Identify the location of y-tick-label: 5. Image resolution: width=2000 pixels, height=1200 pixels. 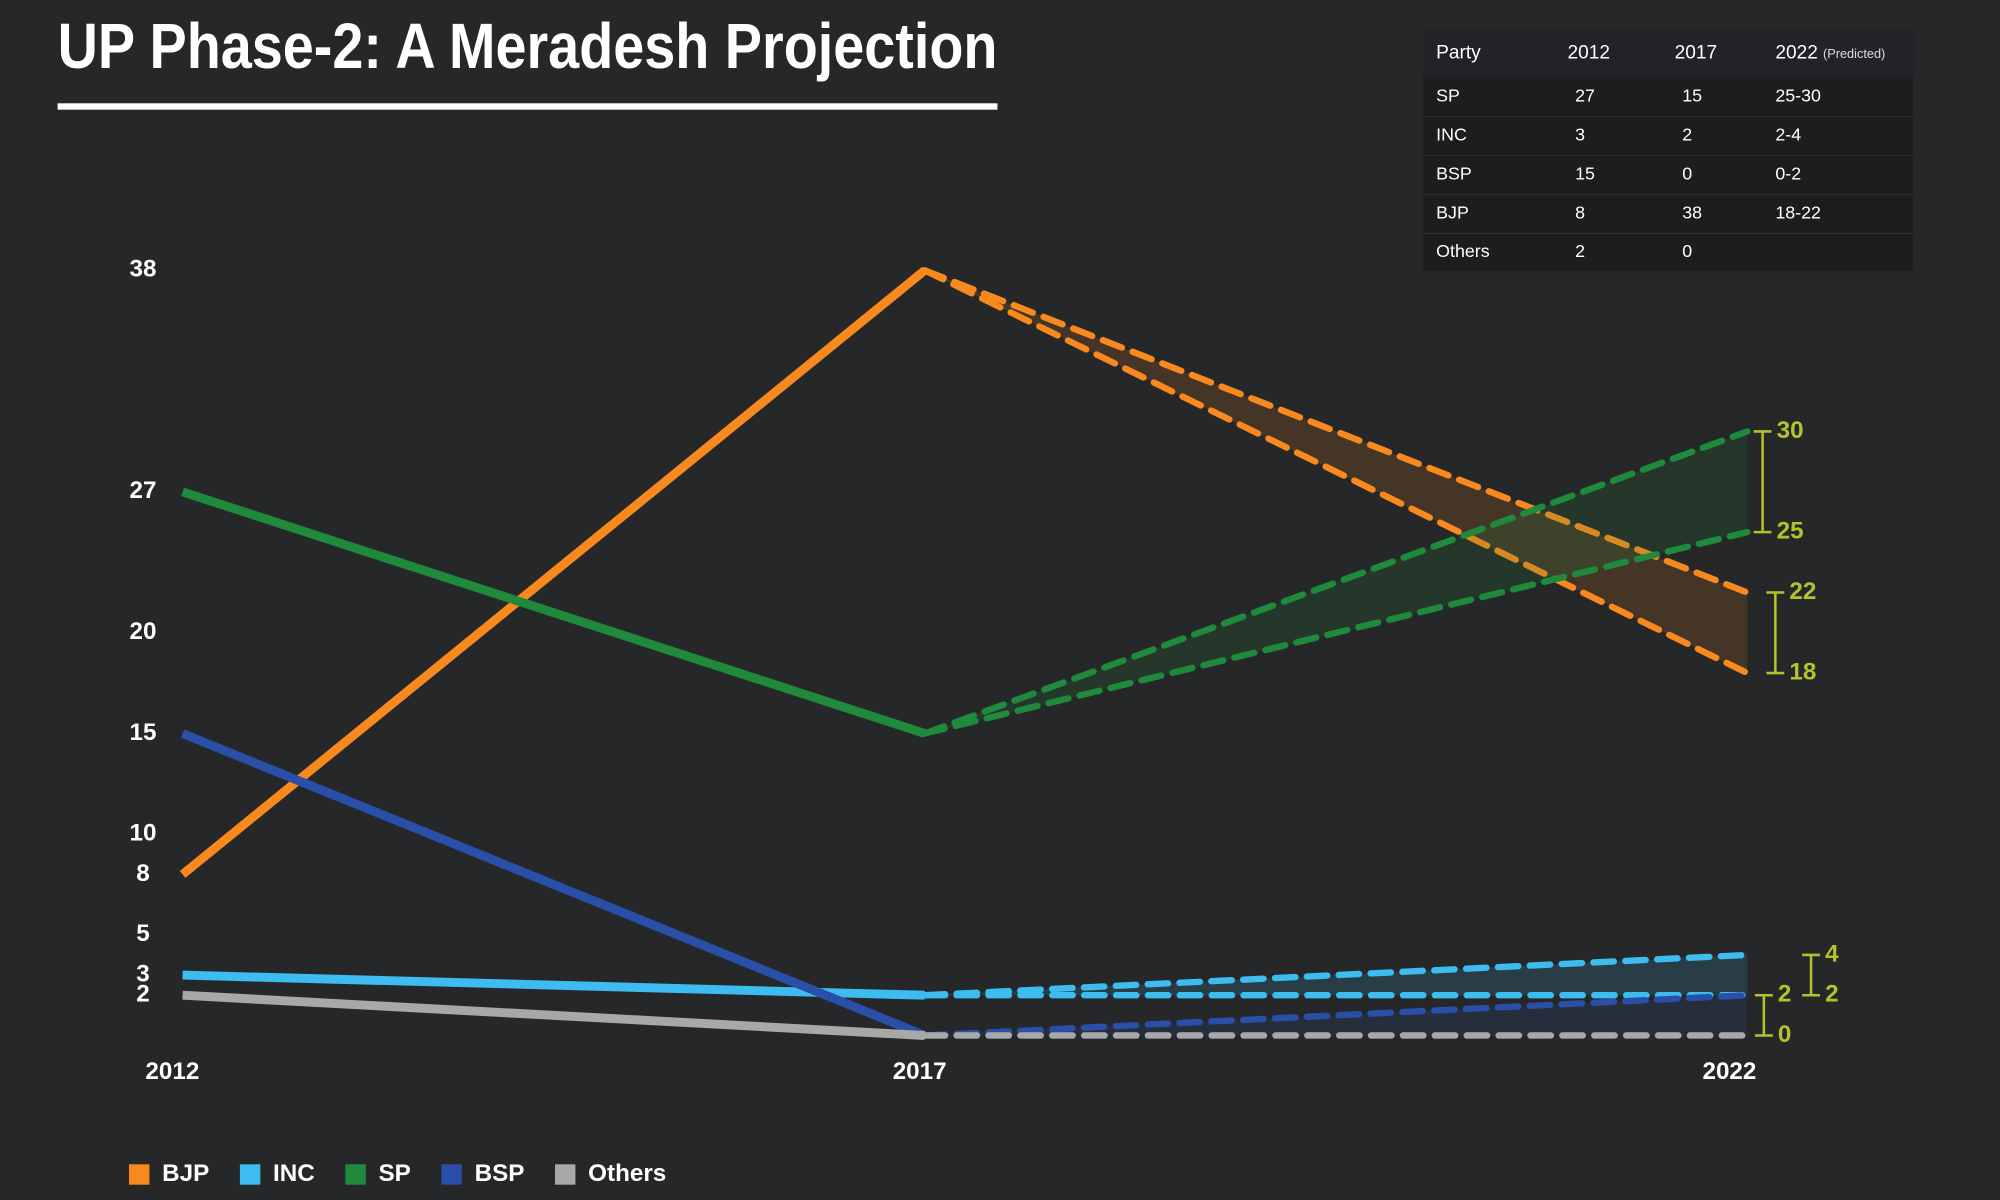
(142, 933).